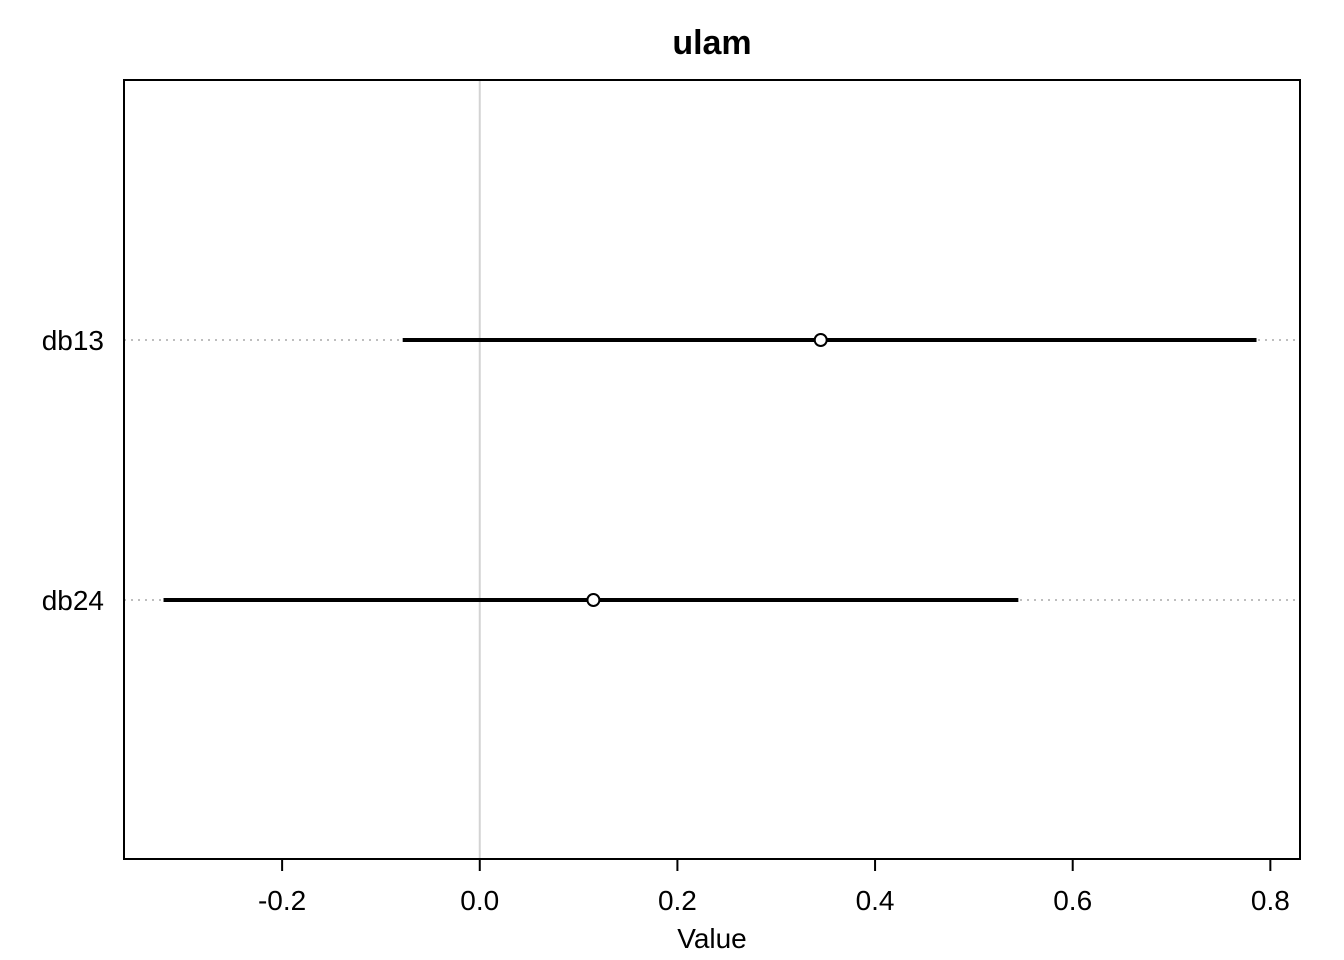  What do you see at coordinates (479, 900) in the screenshot?
I see `x-tick-label: 0.0` at bounding box center [479, 900].